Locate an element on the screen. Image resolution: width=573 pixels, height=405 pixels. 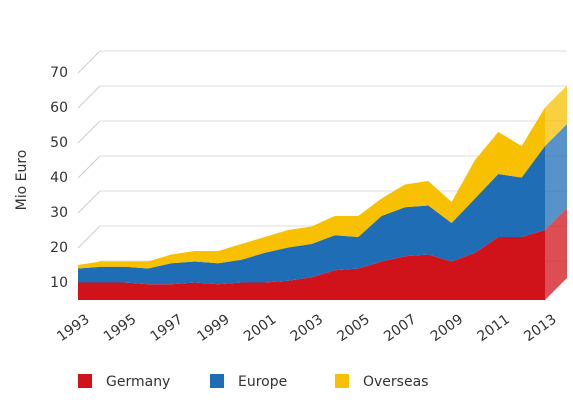
x-tick-label: 2009 is located at coordinates (447, 328).